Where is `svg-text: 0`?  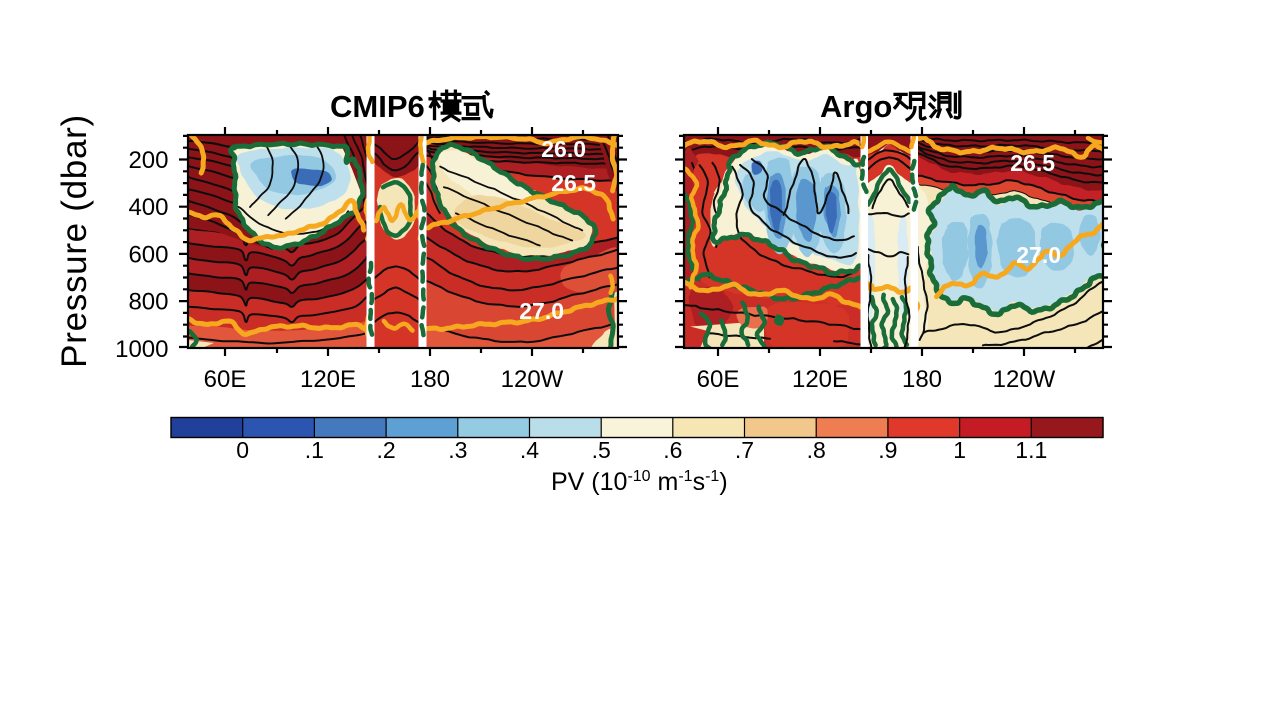 svg-text: 0 is located at coordinates (242, 450).